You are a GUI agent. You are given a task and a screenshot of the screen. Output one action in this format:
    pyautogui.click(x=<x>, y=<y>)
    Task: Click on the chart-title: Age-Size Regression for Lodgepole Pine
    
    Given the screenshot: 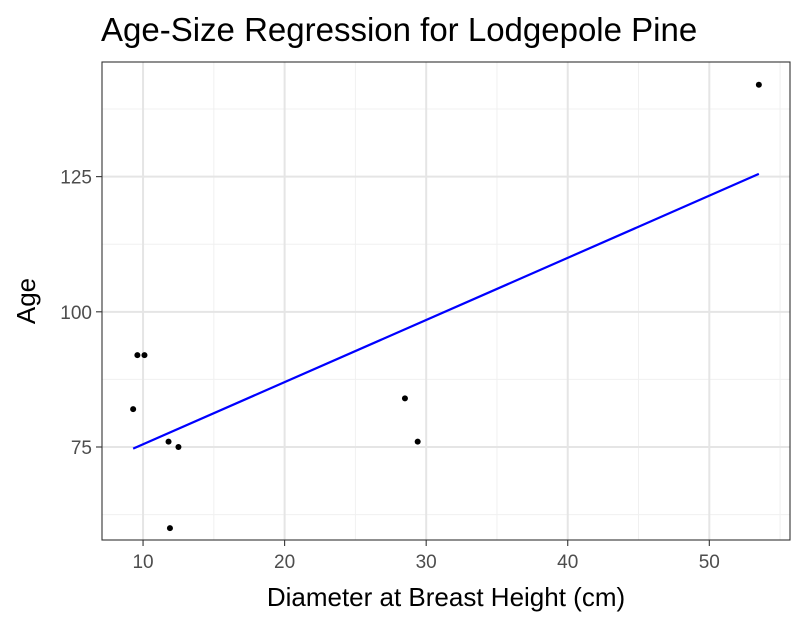 What is the action you would take?
    pyautogui.click(x=399, y=29)
    